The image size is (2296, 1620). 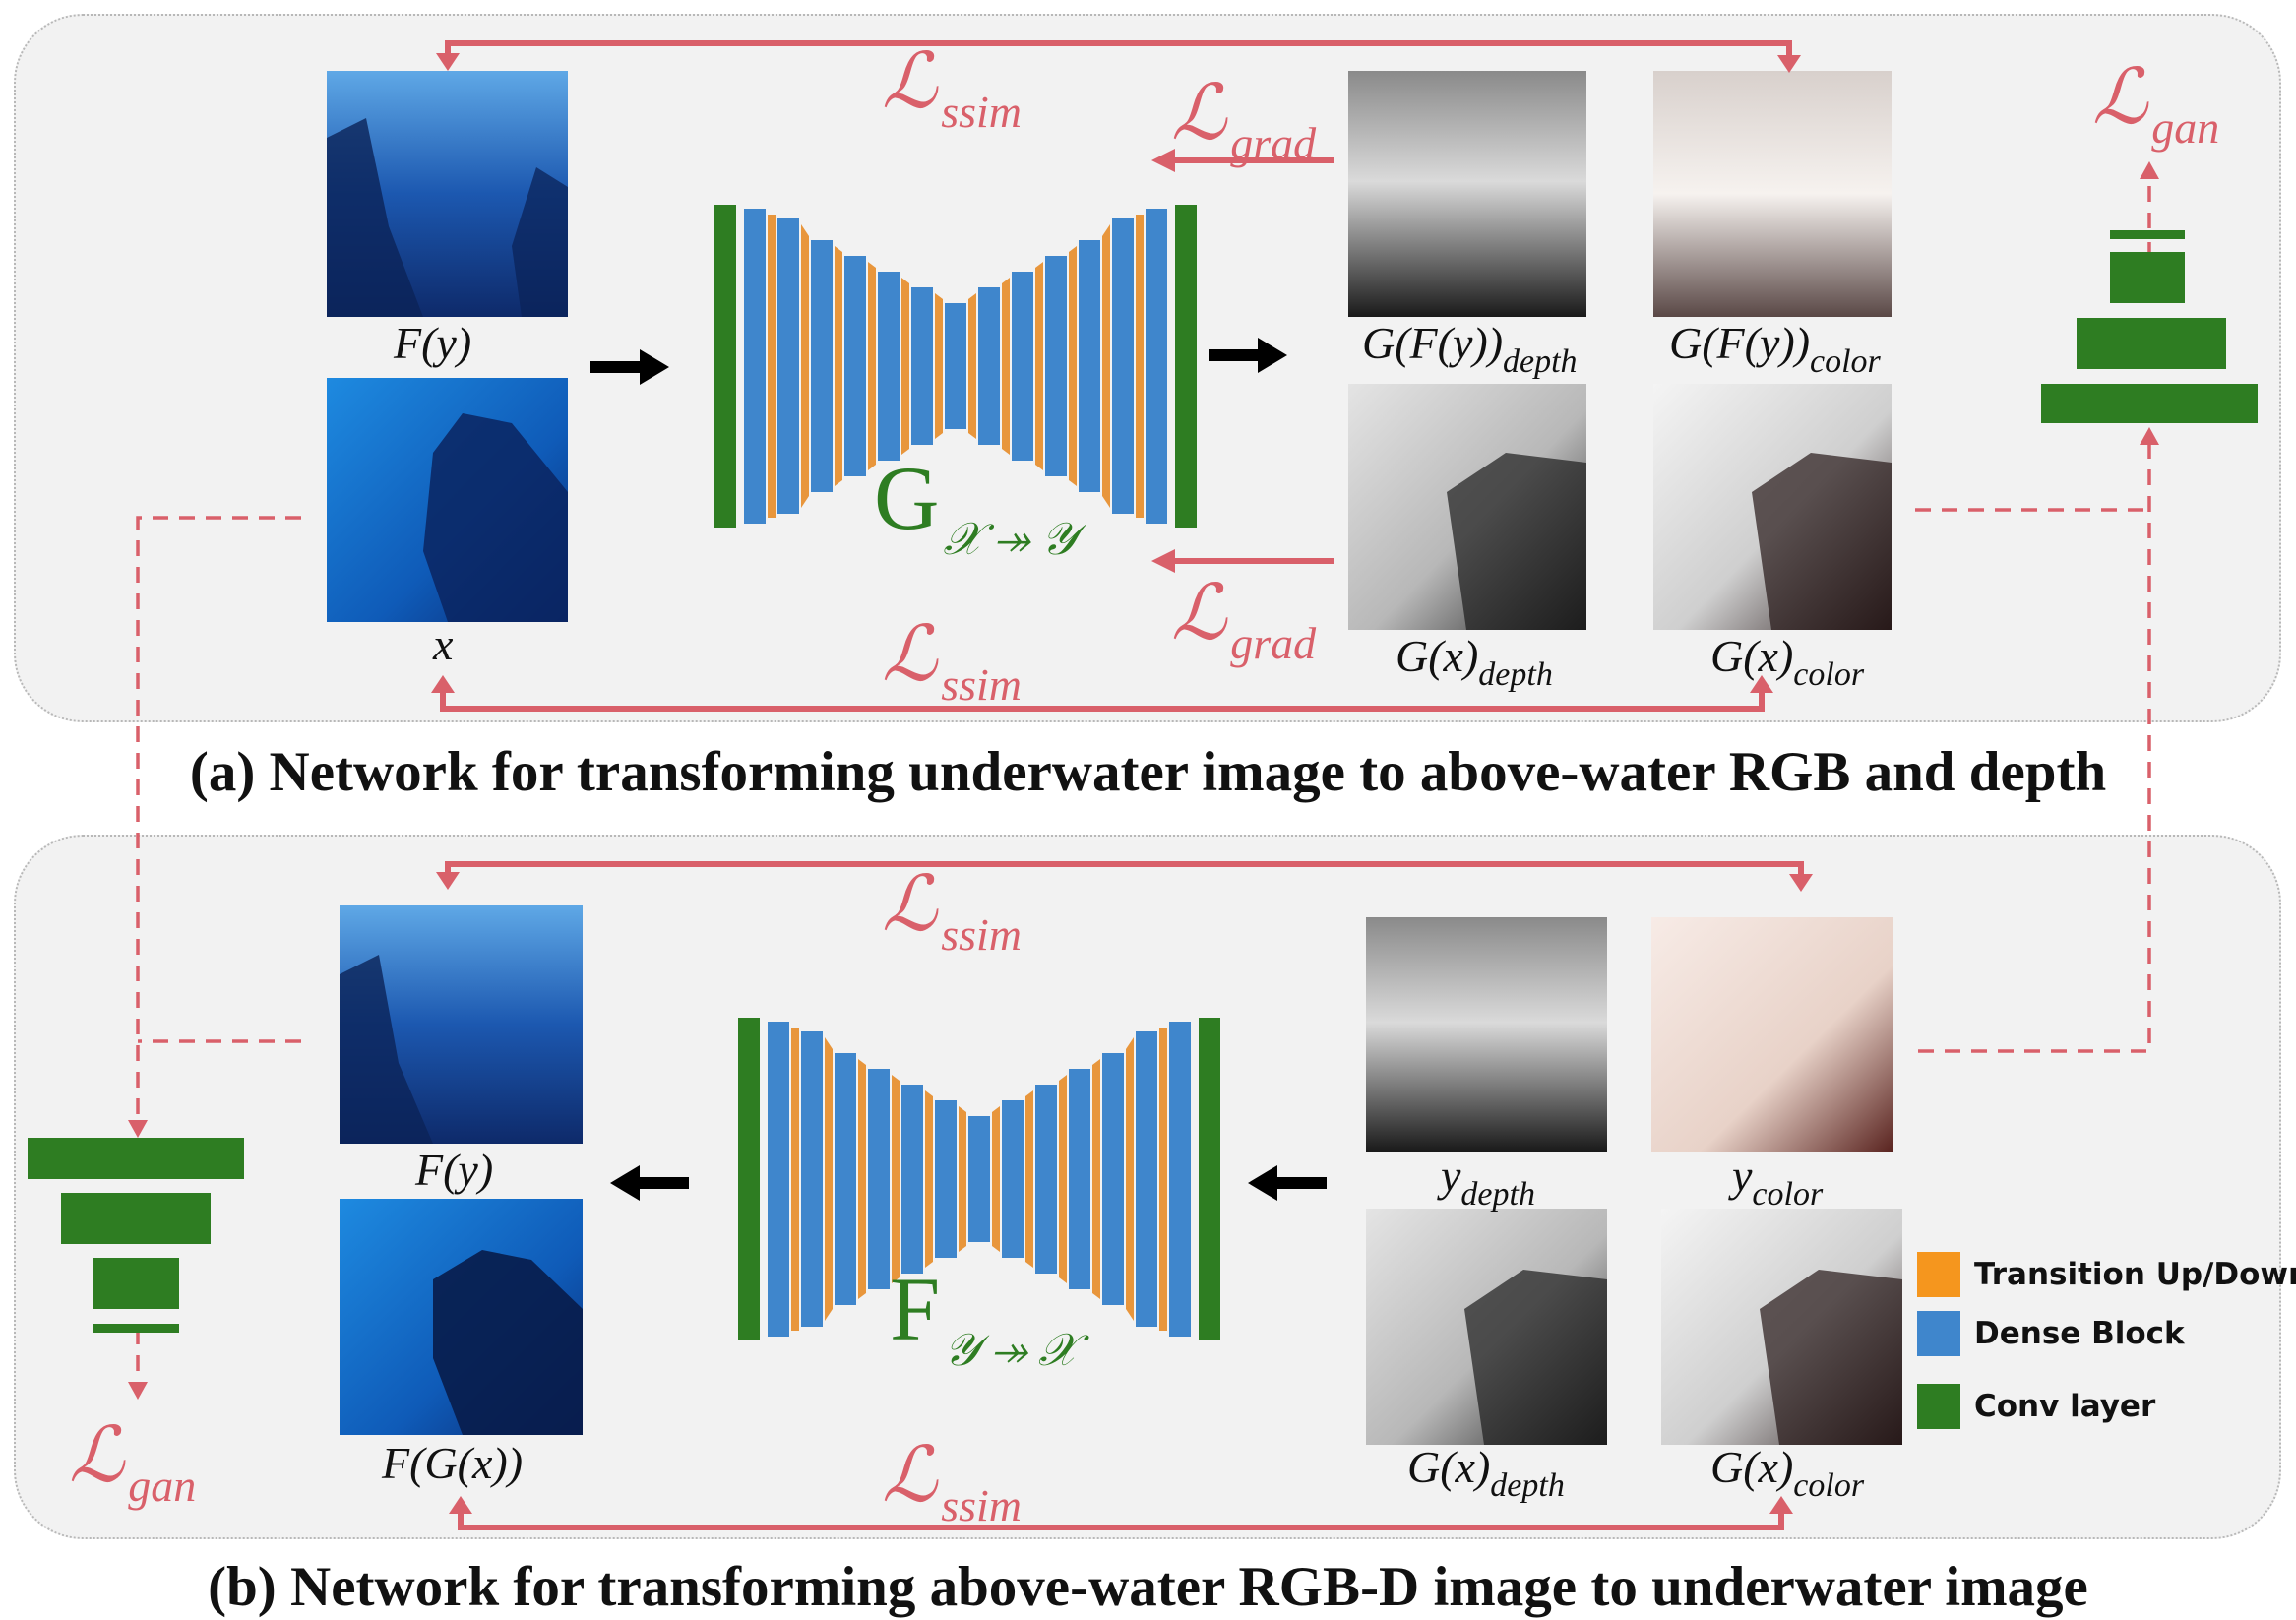 I want to click on label-gfy-depth-a-sub: depth, so click(x=1540, y=361).